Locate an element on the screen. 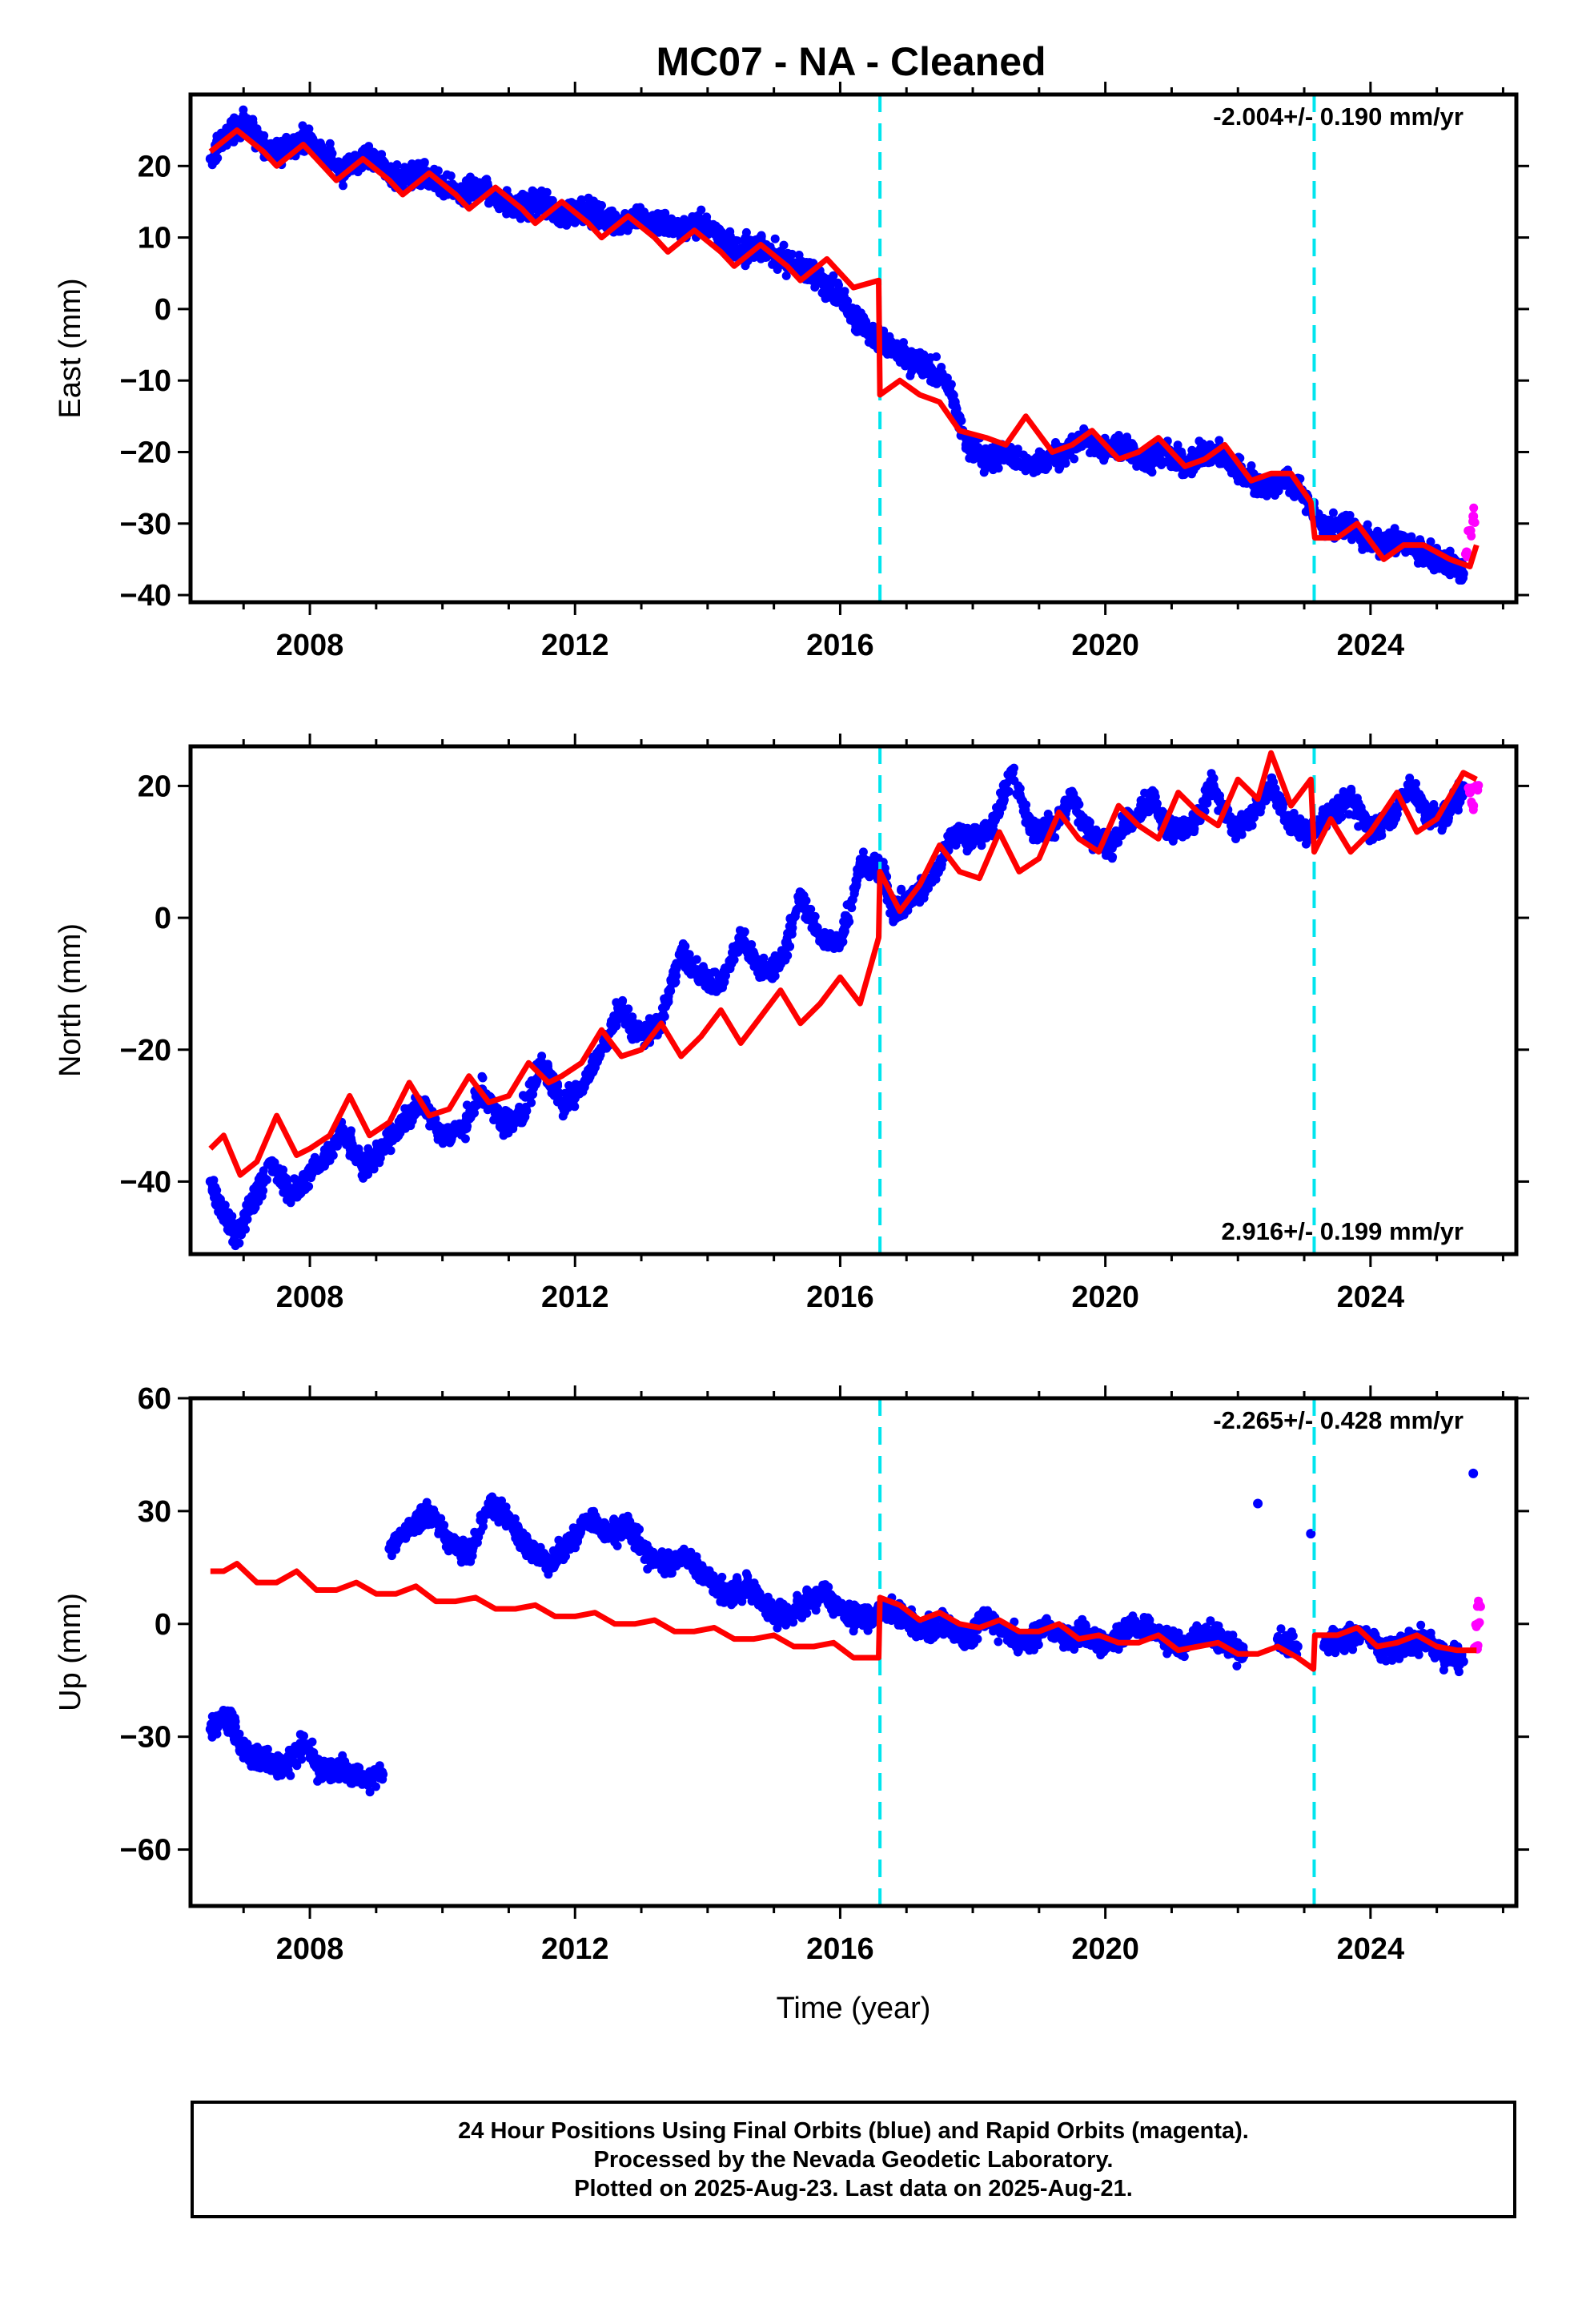 This screenshot has width=1582, height=2324. y-axis-label: East (mm) is located at coordinates (70, 348).